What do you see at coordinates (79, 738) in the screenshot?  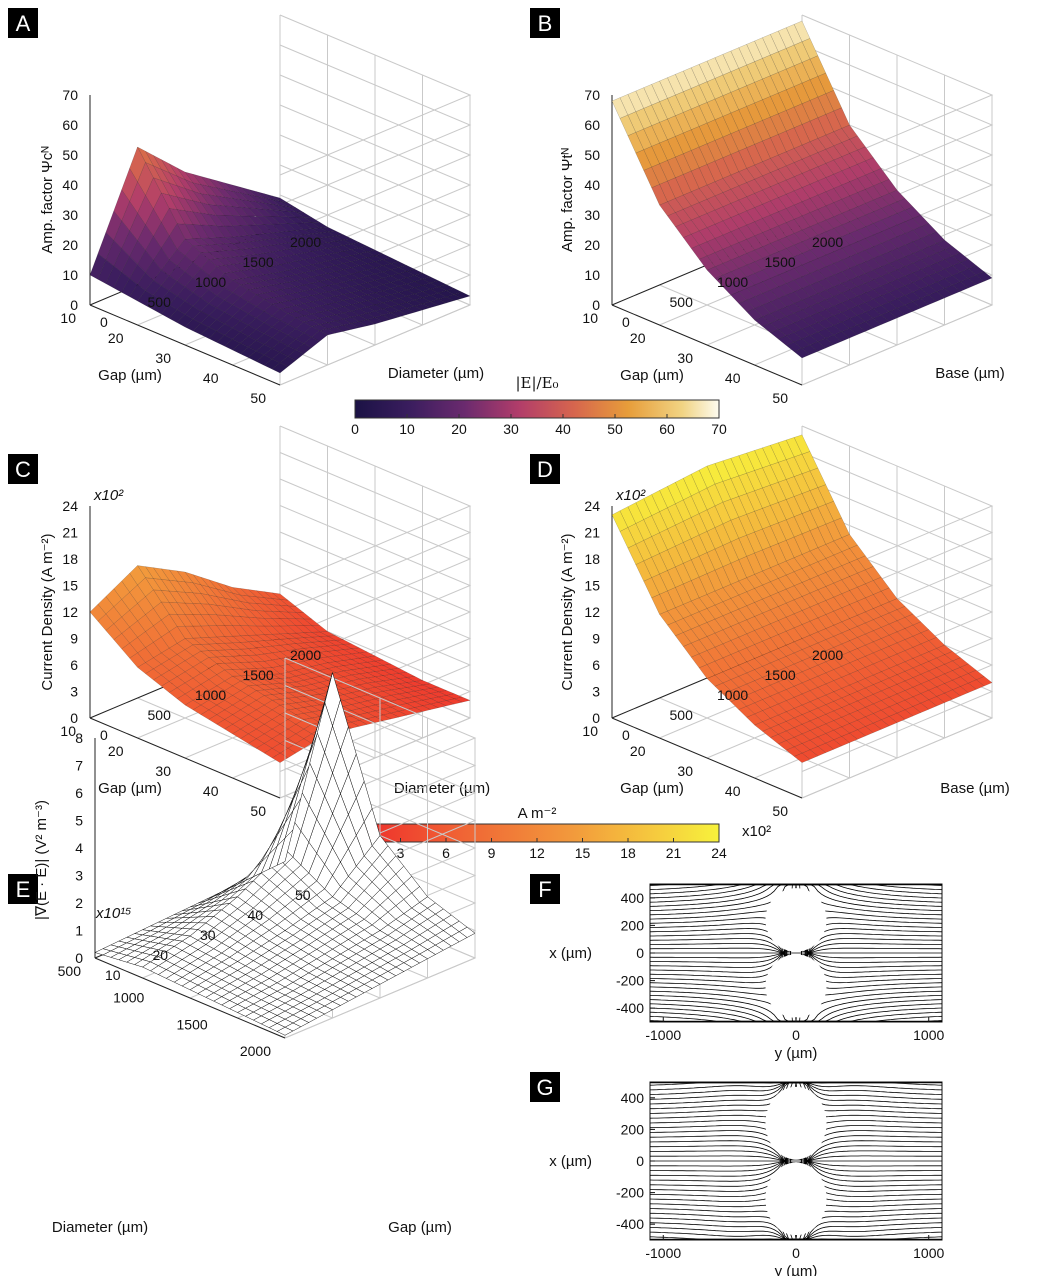 I see `z-tick-label: 8` at bounding box center [79, 738].